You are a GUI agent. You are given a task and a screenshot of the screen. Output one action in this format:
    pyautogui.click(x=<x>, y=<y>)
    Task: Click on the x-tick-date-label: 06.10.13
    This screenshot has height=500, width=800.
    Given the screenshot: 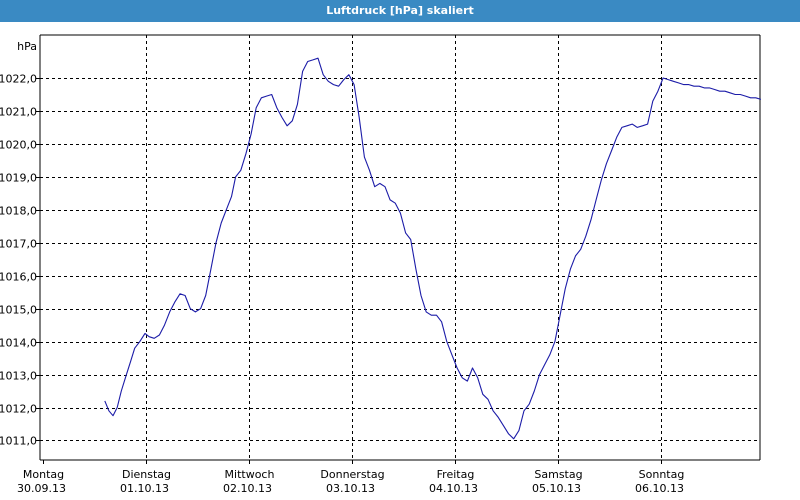 What is the action you would take?
    pyautogui.click(x=659, y=488)
    